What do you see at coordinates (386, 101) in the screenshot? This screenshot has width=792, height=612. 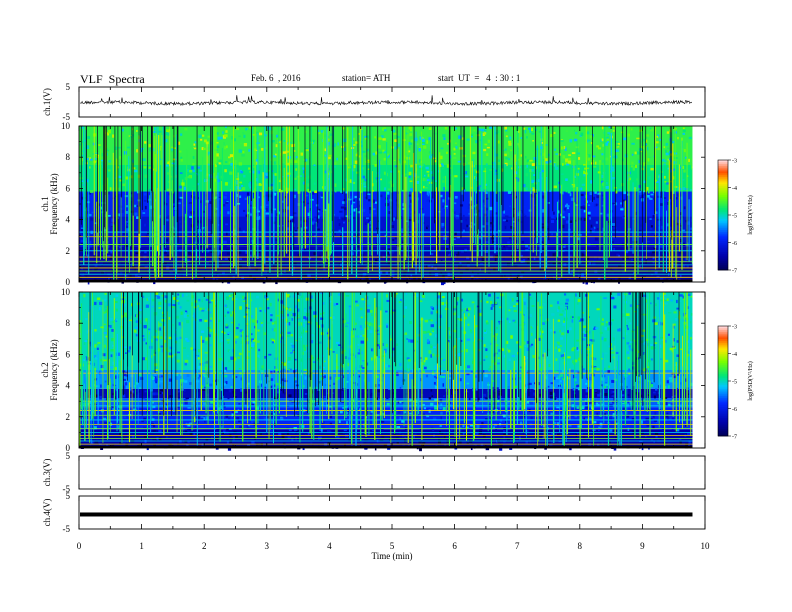 I see `ch1-trace` at bounding box center [386, 101].